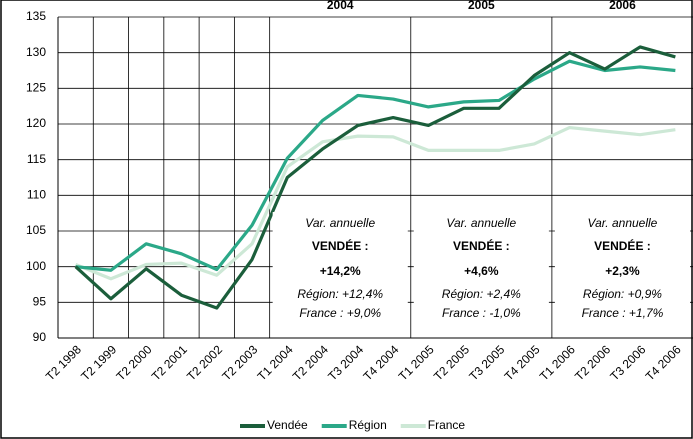  What do you see at coordinates (36, 195) in the screenshot?
I see `y-tick-label: 110` at bounding box center [36, 195].